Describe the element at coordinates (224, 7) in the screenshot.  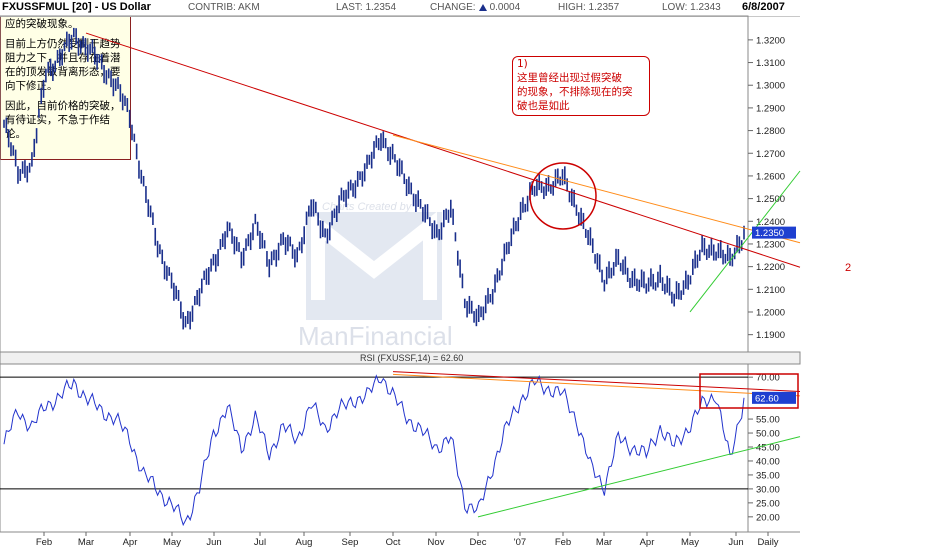
I see `contrib-label: CONTRIB: AKM` at that location.